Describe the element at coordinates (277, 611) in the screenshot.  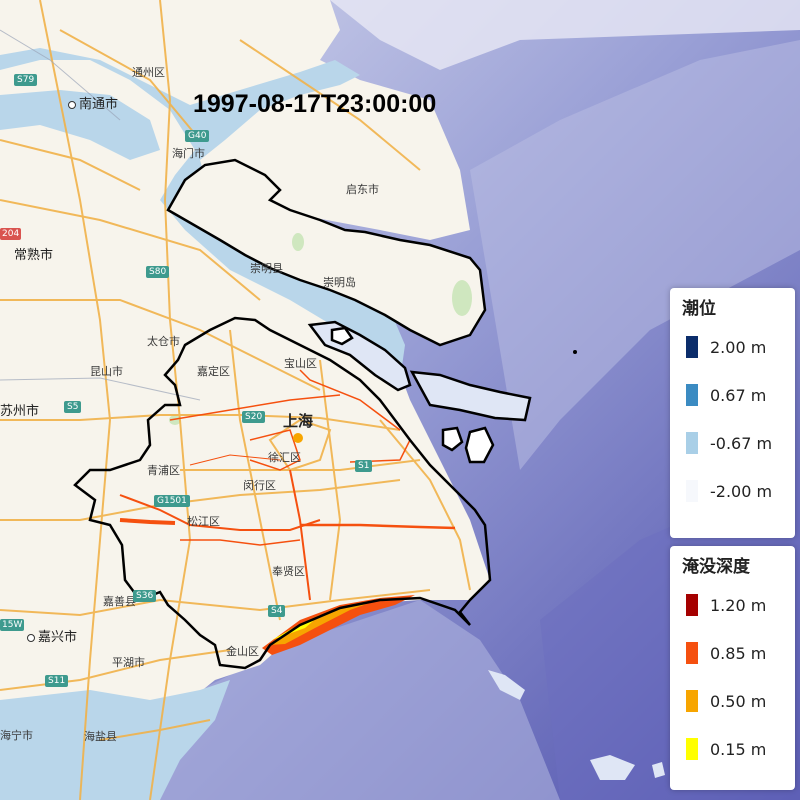
I see `road-shield-s4: S4` at that location.